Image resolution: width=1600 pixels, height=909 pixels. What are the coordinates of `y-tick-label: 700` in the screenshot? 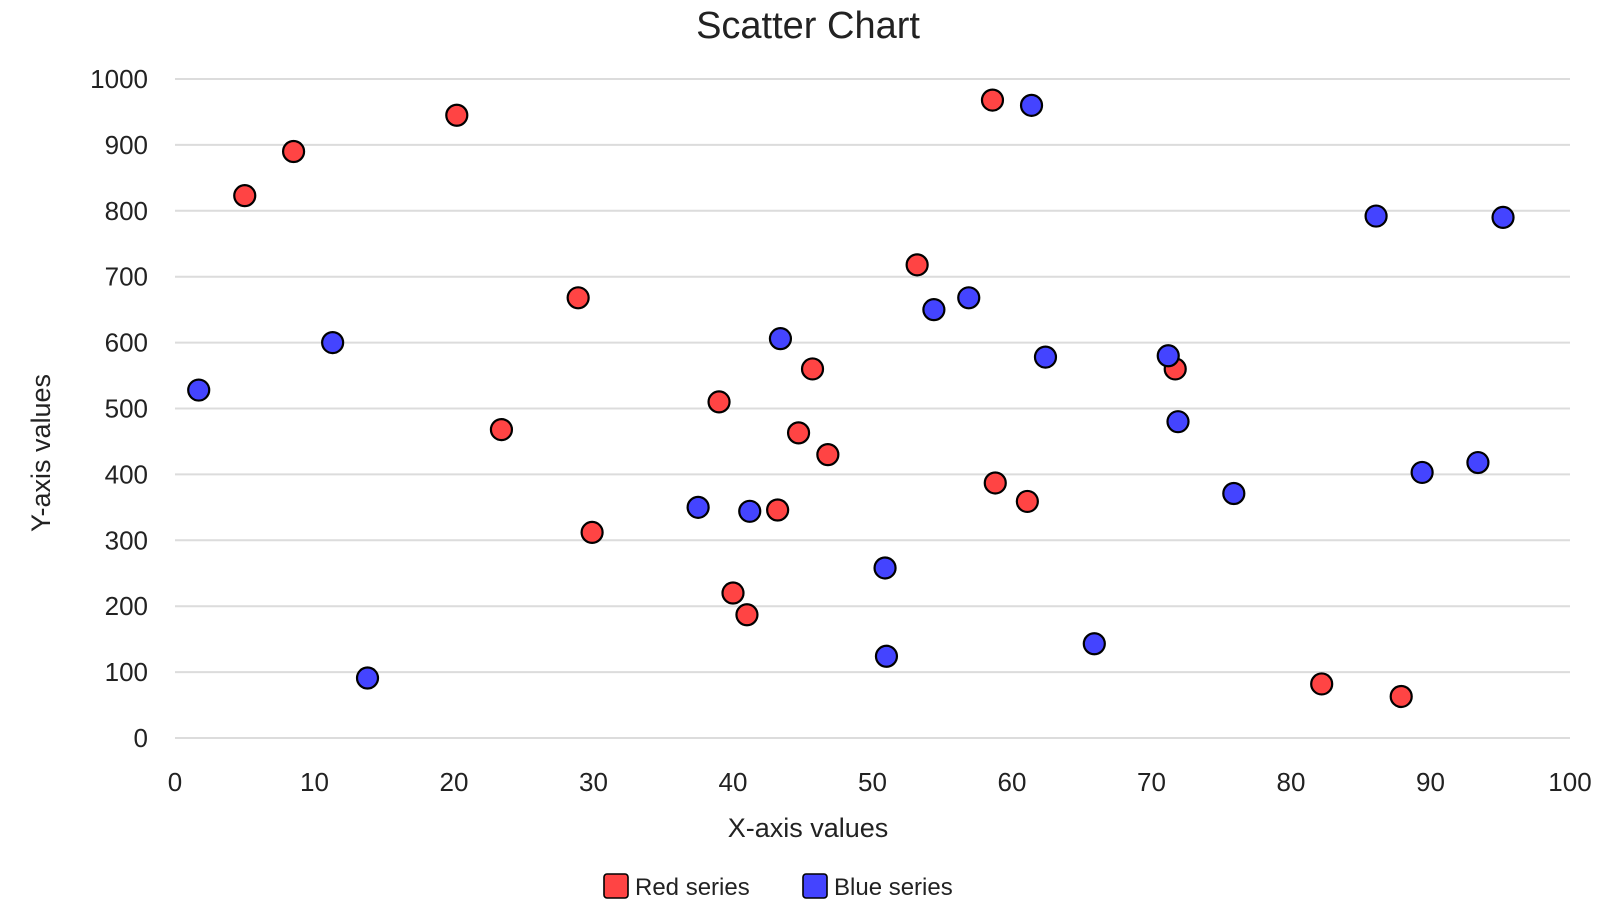 It's located at (126, 277).